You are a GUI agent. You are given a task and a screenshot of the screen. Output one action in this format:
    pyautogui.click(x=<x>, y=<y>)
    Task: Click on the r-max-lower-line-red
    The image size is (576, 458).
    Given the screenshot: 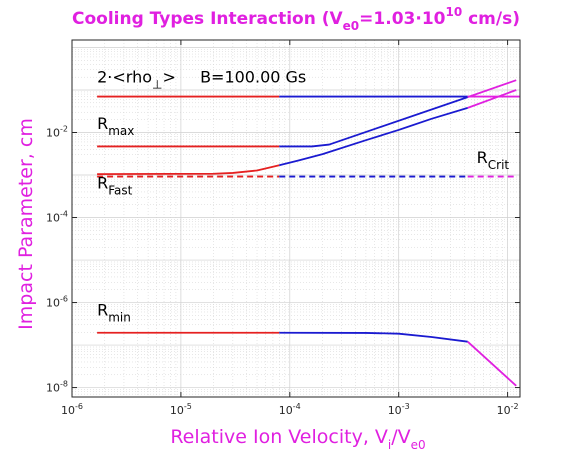 What is the action you would take?
    pyautogui.click(x=188, y=170)
    